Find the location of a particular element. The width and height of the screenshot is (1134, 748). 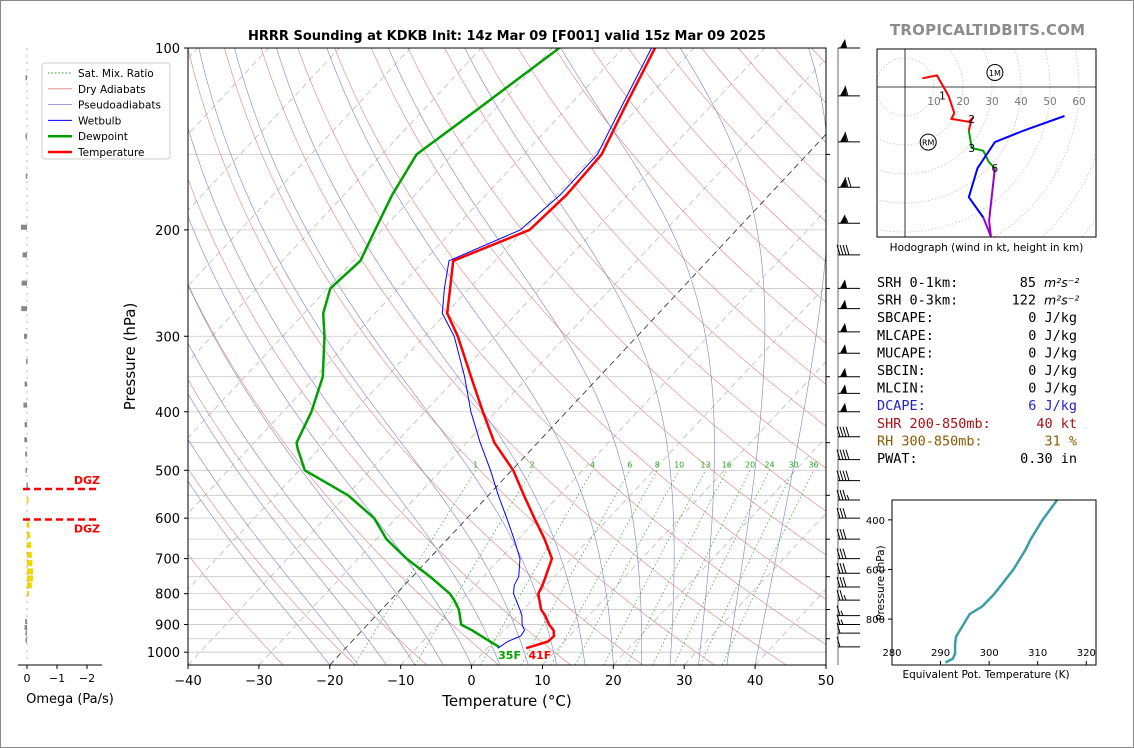

y-tick-label: 200 is located at coordinates (167, 231).